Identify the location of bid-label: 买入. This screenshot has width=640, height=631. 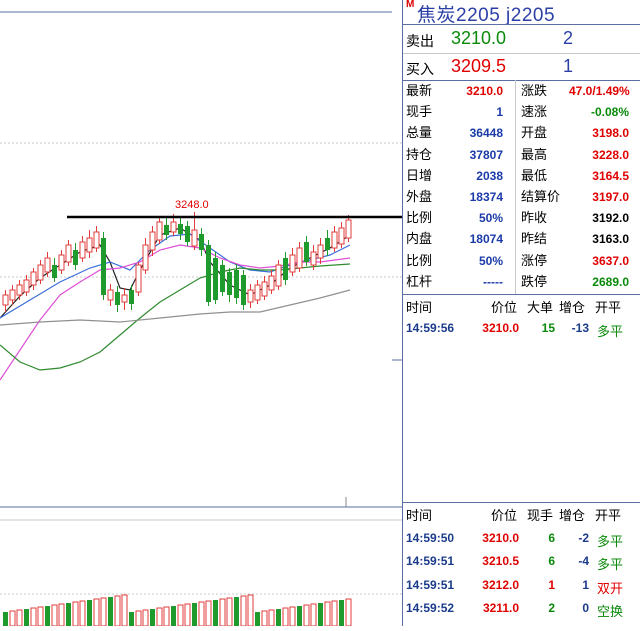
(420, 69).